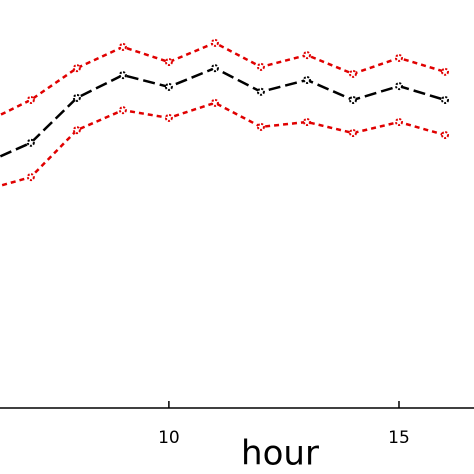 The height and width of the screenshot is (474, 474). What do you see at coordinates (399, 438) in the screenshot?
I see `x-tick-label: 15` at bounding box center [399, 438].